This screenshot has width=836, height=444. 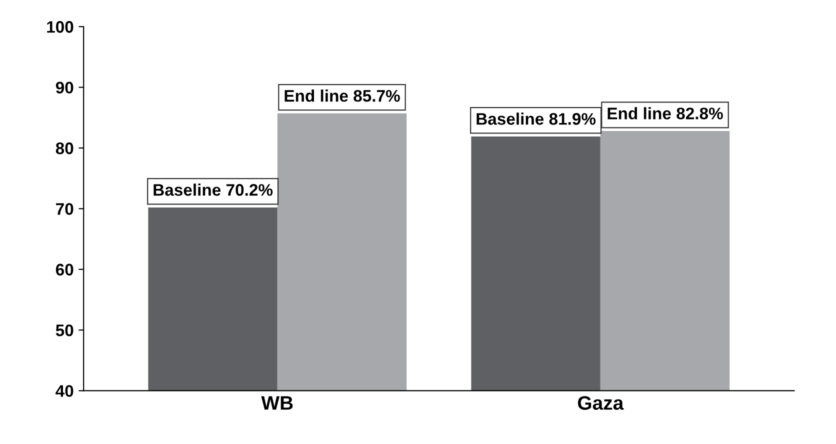 What do you see at coordinates (65, 391) in the screenshot?
I see `y-tick-label: 40` at bounding box center [65, 391].